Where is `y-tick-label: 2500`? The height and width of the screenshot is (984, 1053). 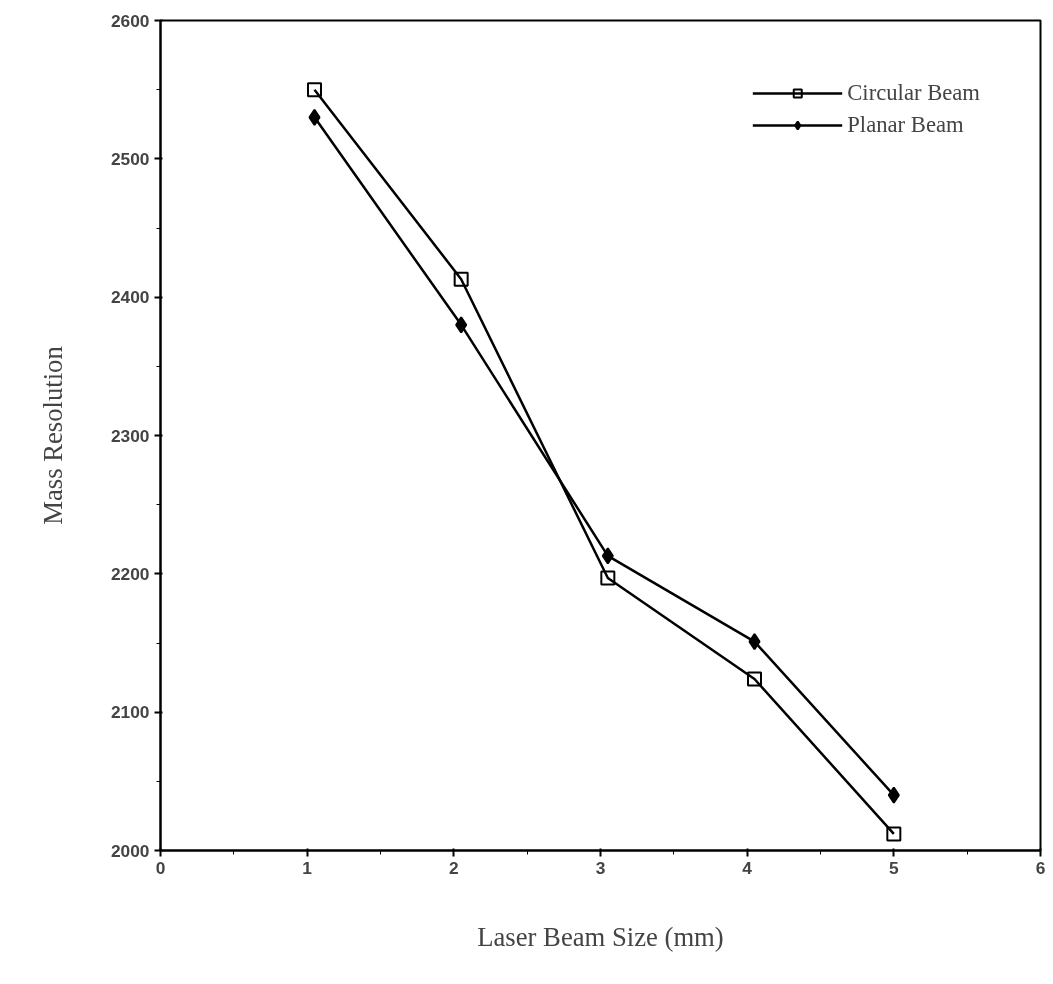 y-tick-label: 2500 is located at coordinates (130, 158).